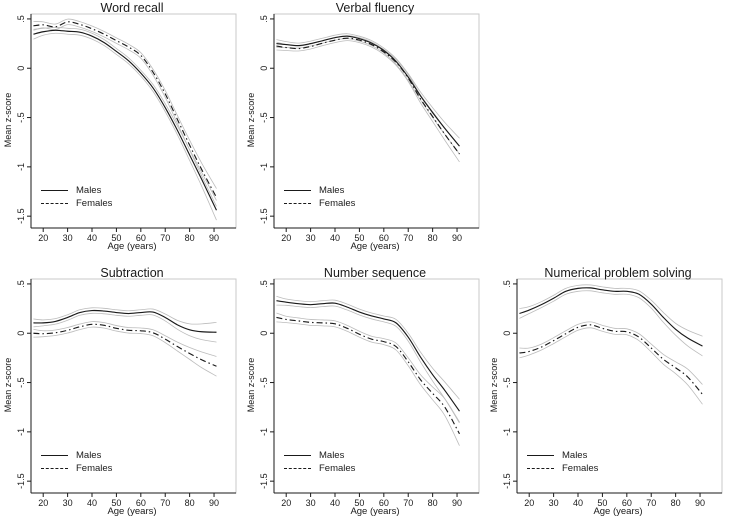 The image size is (729, 519). I want to click on plot-area-verbal-fluency: .5 0 -.5 -1 -1.5 20 30 40 50 60 70 80 90, so click(369, 128).